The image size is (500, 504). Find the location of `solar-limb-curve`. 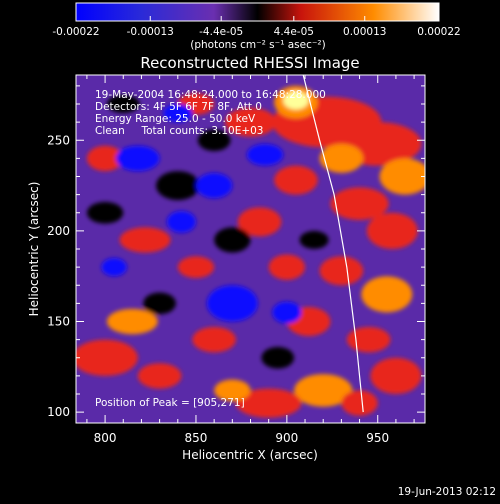

solar-limb-curve is located at coordinates (333, 244).